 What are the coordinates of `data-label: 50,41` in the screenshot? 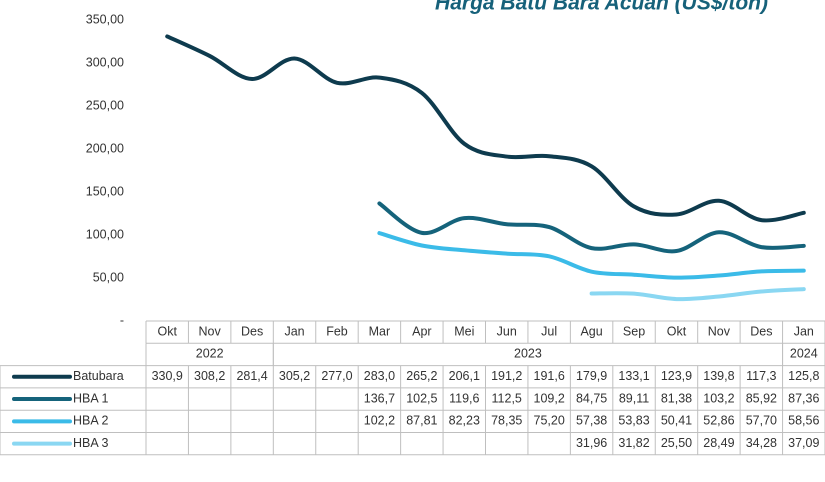 It's located at (676, 421).